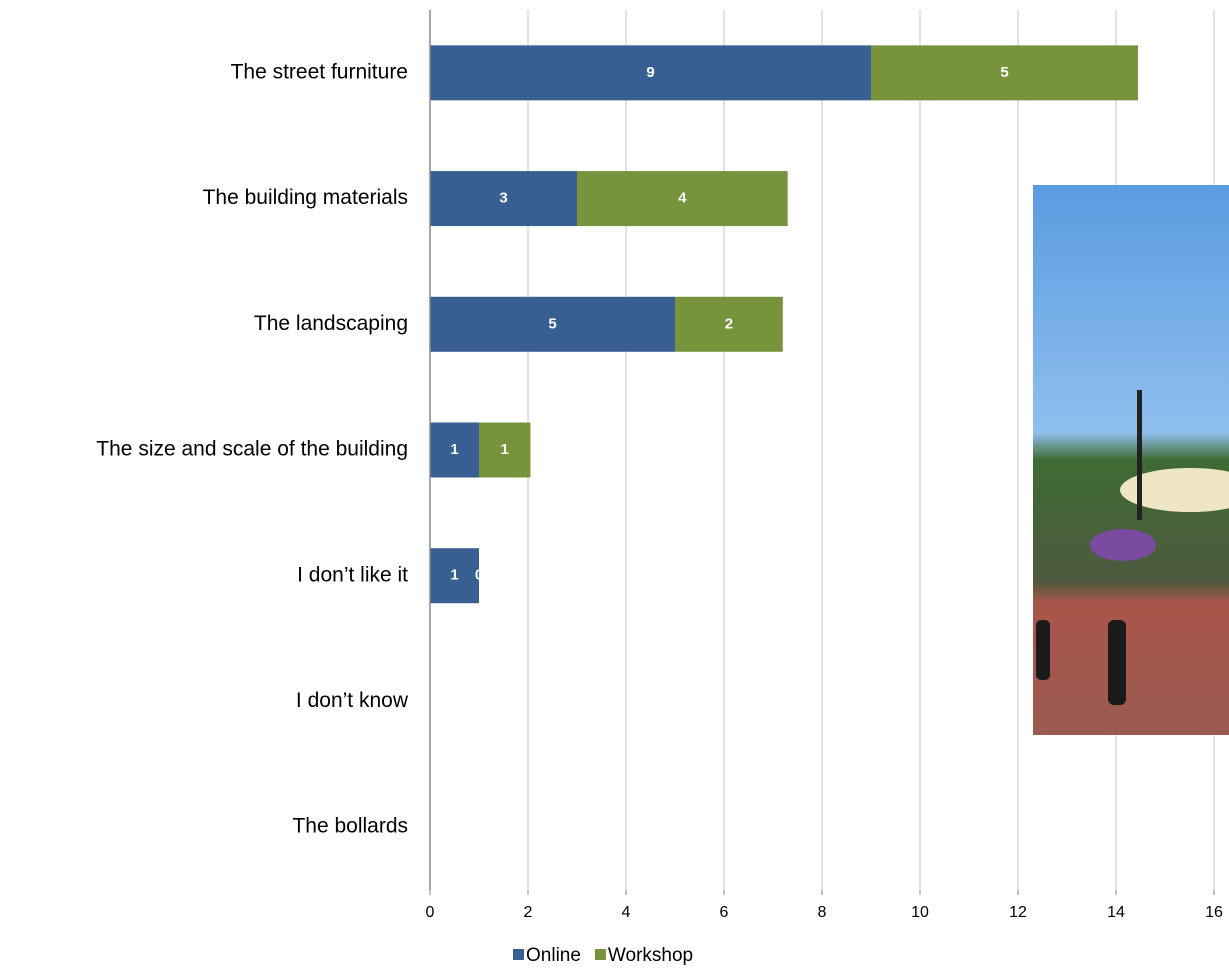  I want to click on x-tick-label: 12, so click(1018, 912).